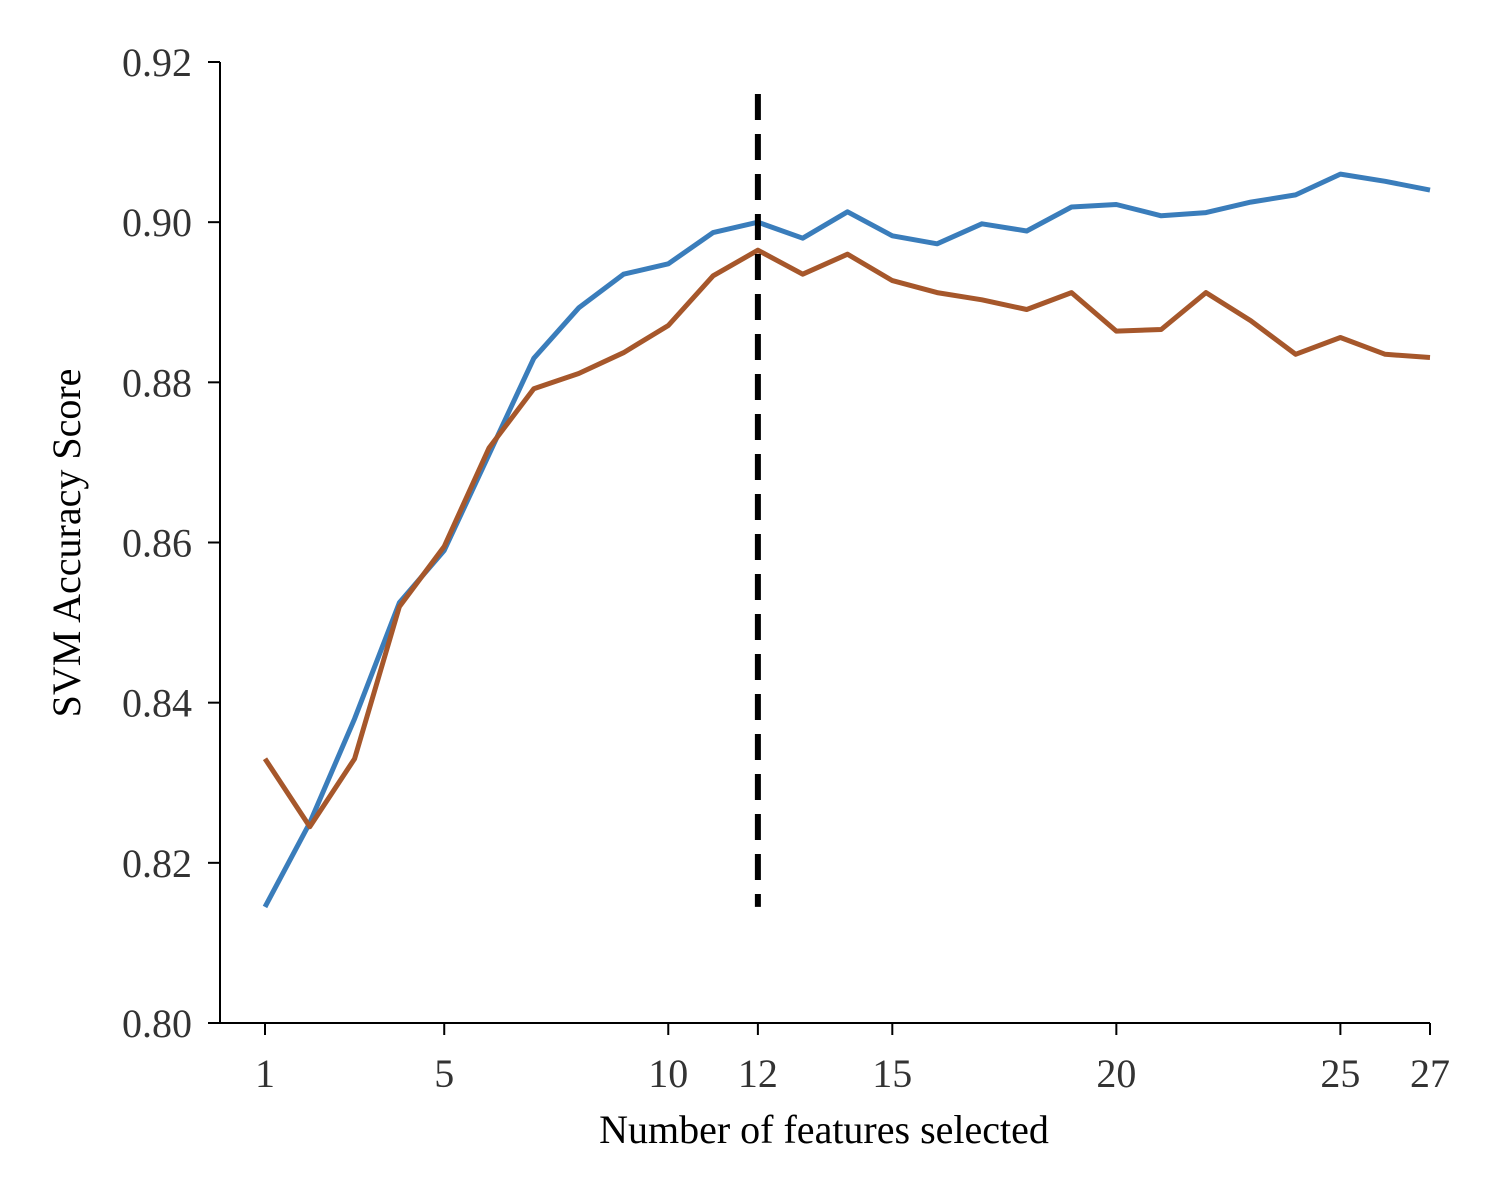 Image resolution: width=1500 pixels, height=1200 pixels. Describe the element at coordinates (157, 62) in the screenshot. I see `y-tick-label: 0.92` at that location.